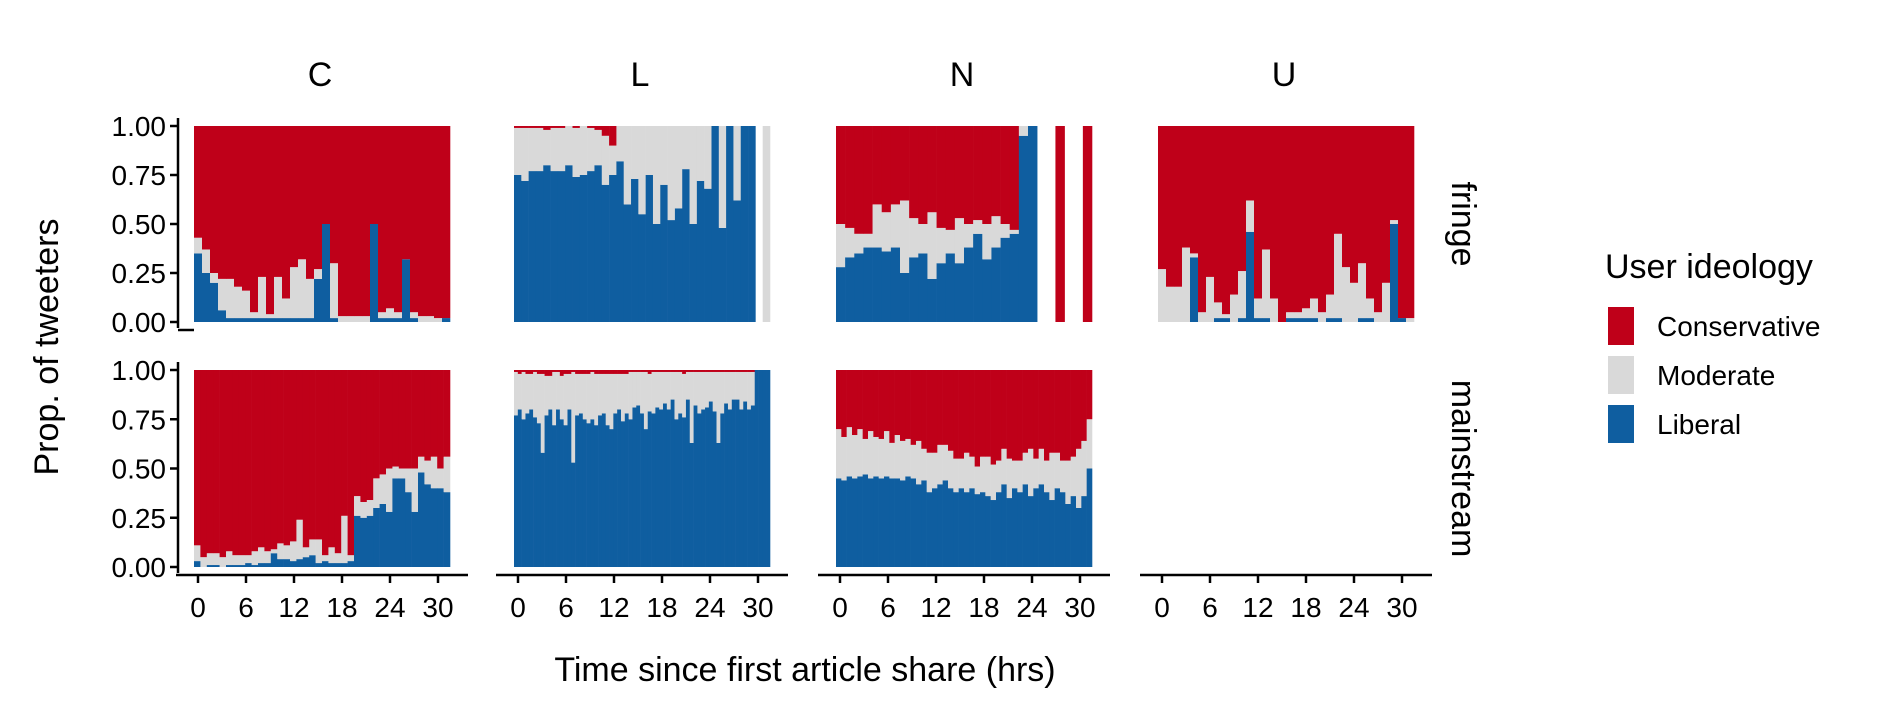  I want to click on panel-L-mainstream, so click(642, 468).